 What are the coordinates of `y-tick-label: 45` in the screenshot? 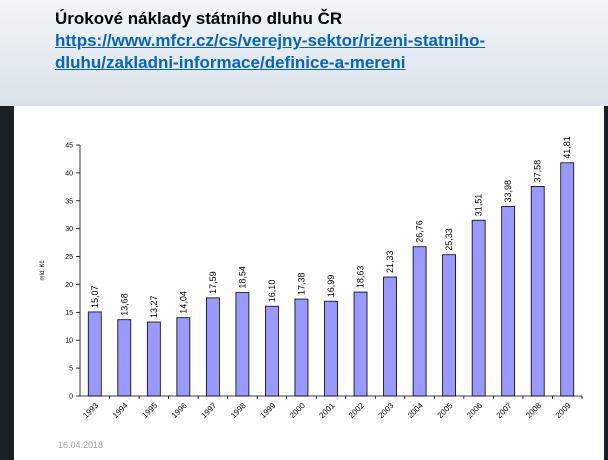 It's located at (69, 146).